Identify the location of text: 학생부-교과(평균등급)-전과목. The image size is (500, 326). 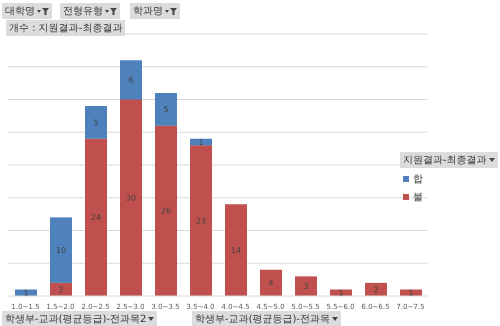
(262, 319).